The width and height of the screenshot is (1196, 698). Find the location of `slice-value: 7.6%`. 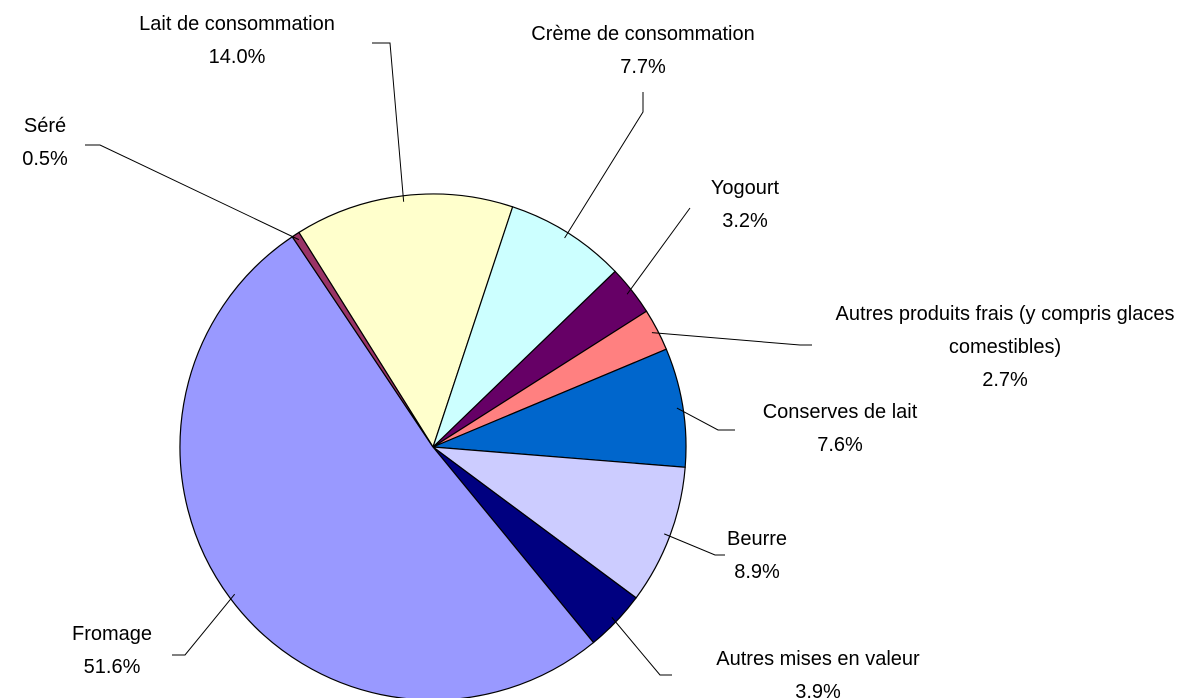

slice-value: 7.6% is located at coordinates (840, 445).